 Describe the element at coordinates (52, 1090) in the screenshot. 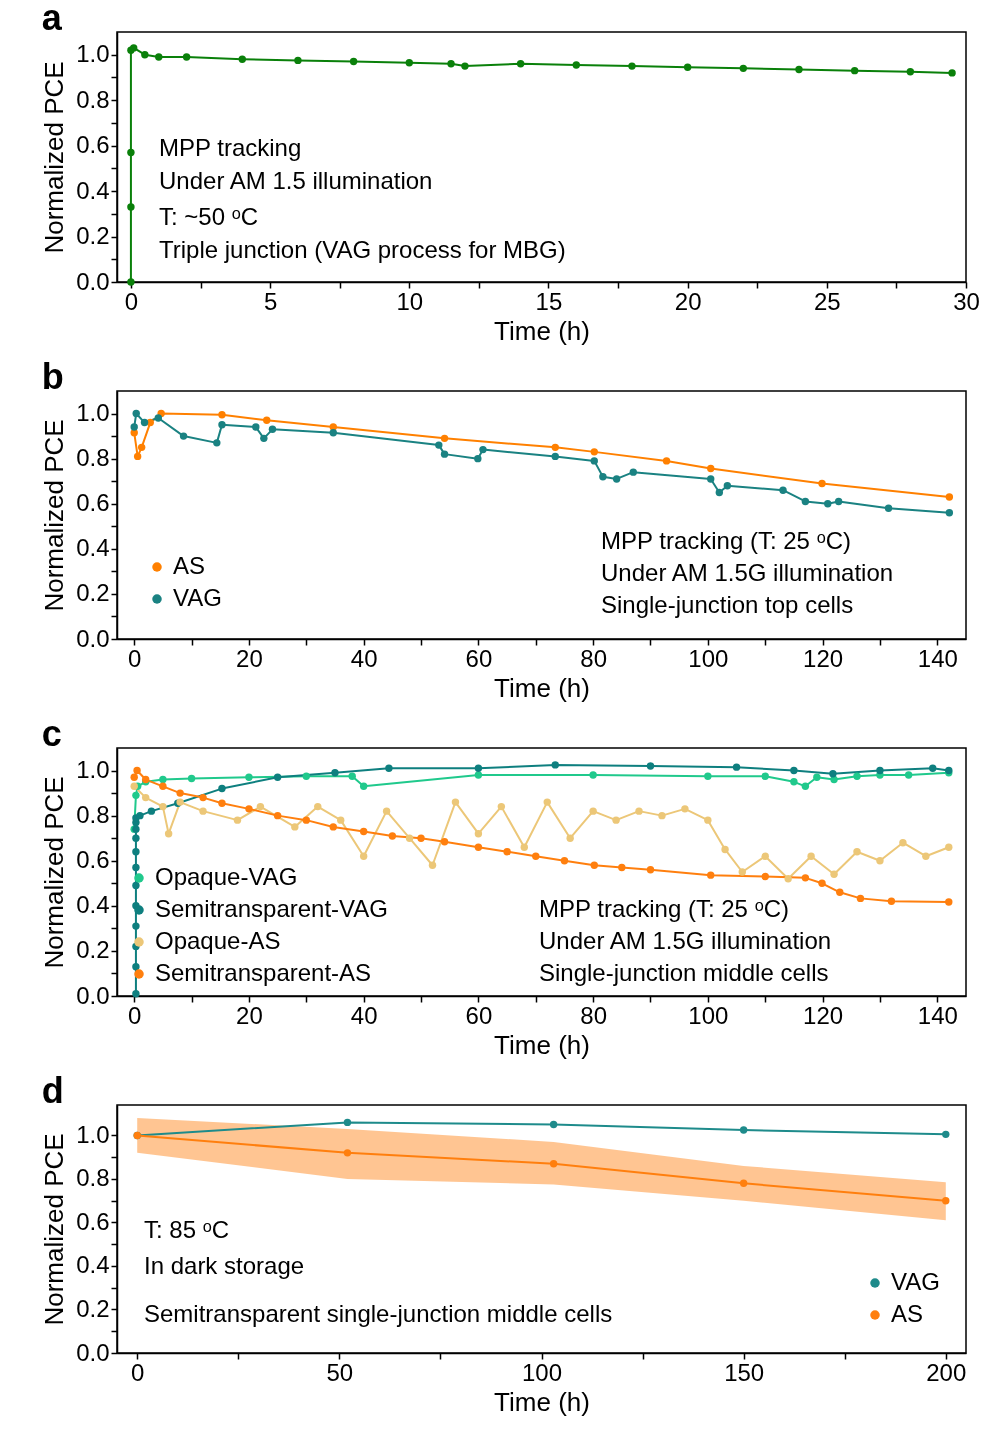

I see `chart-title: d` at that location.